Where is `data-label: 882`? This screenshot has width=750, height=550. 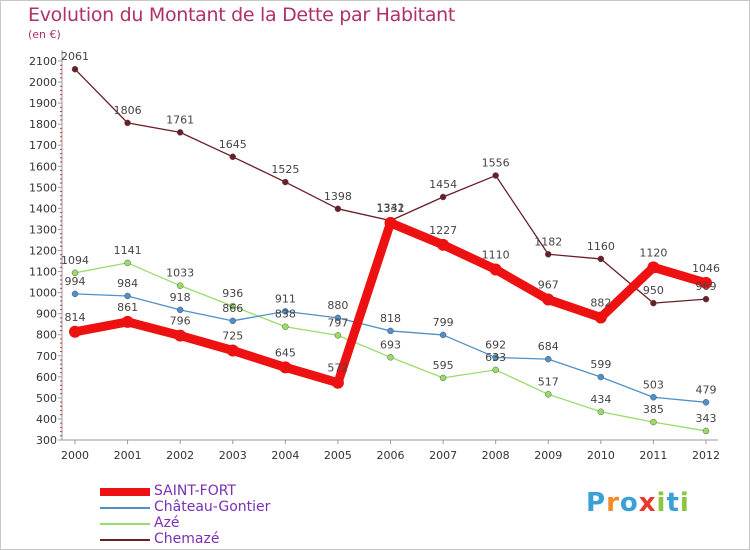
data-label: 882 is located at coordinates (600, 302).